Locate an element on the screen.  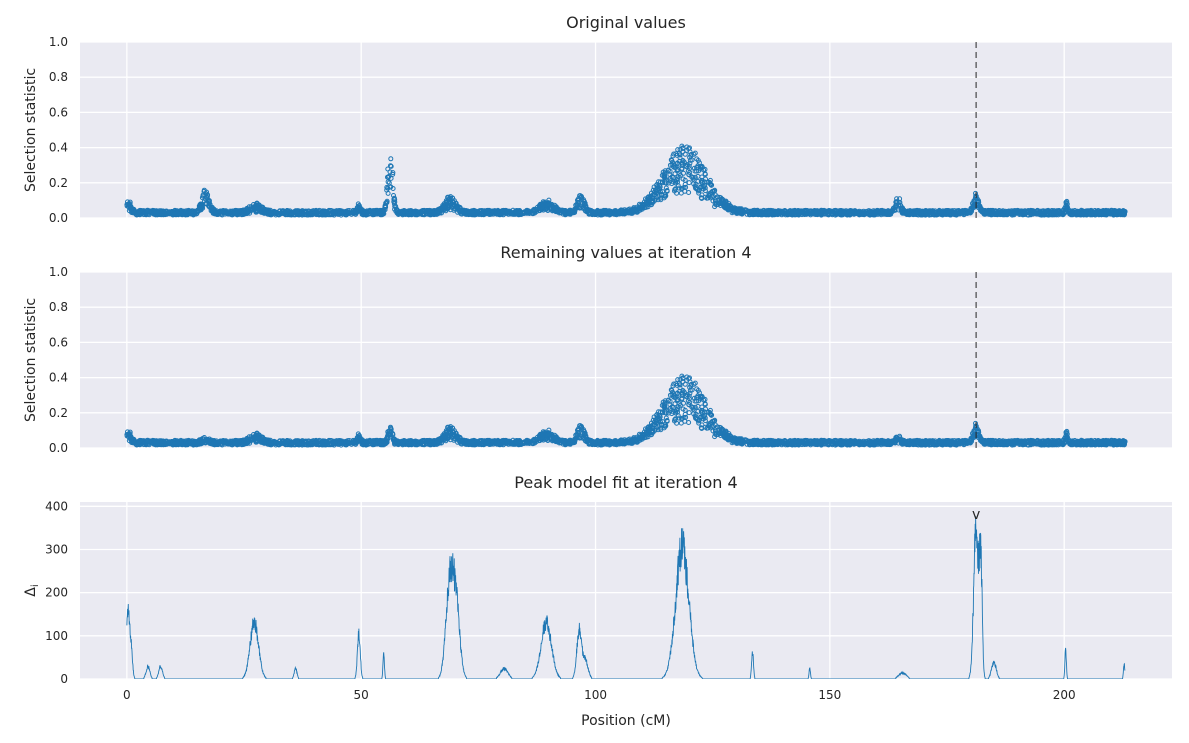
y-tick-label: 0.8 is located at coordinates (58, 77).